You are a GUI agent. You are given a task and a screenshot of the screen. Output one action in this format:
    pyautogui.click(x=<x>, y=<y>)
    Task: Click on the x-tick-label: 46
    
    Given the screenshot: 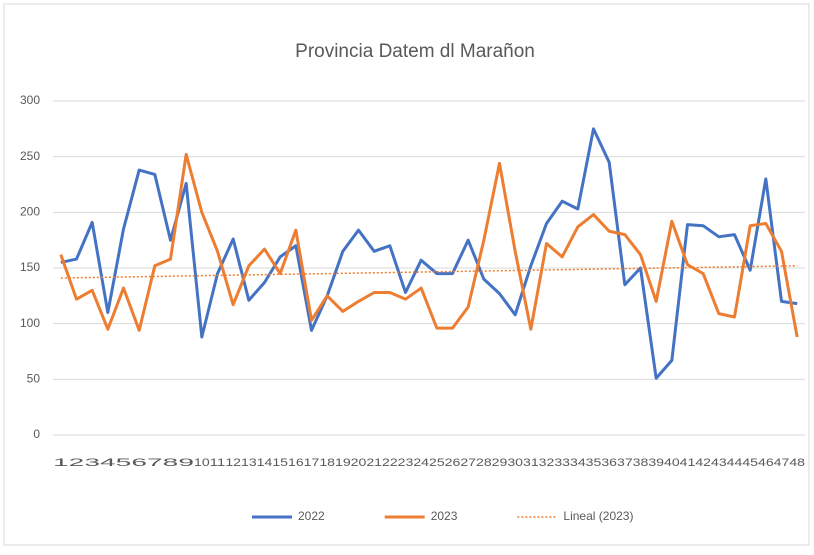 What is the action you would take?
    pyautogui.click(x=766, y=463)
    